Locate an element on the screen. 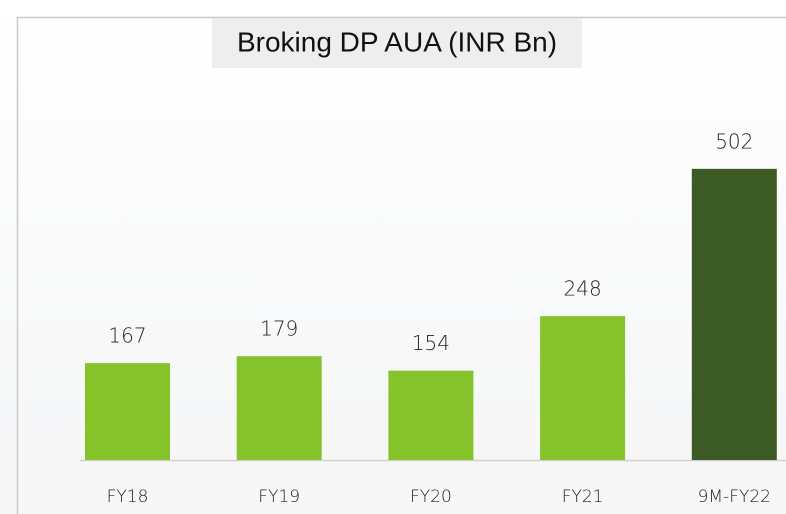 This screenshot has height=514, width=786. x-tick-label: FY19 is located at coordinates (279, 497).